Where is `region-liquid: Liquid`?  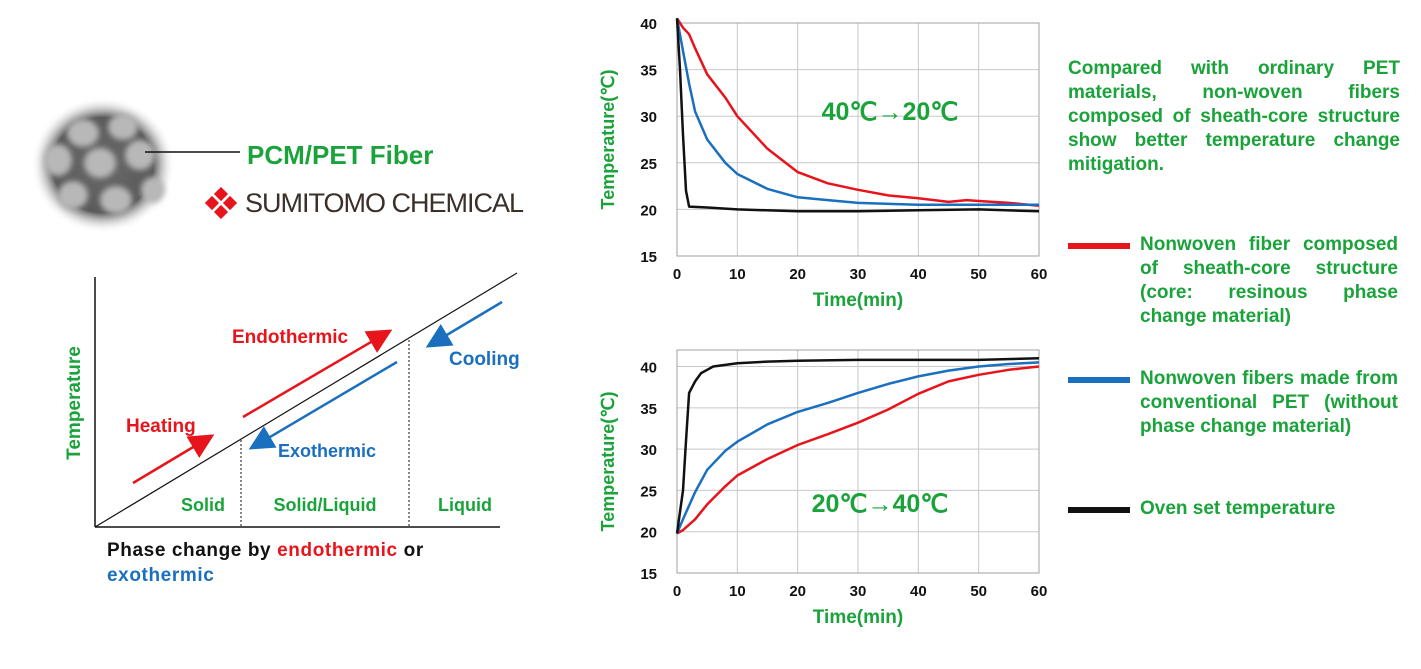 region-liquid: Liquid is located at coordinates (465, 505).